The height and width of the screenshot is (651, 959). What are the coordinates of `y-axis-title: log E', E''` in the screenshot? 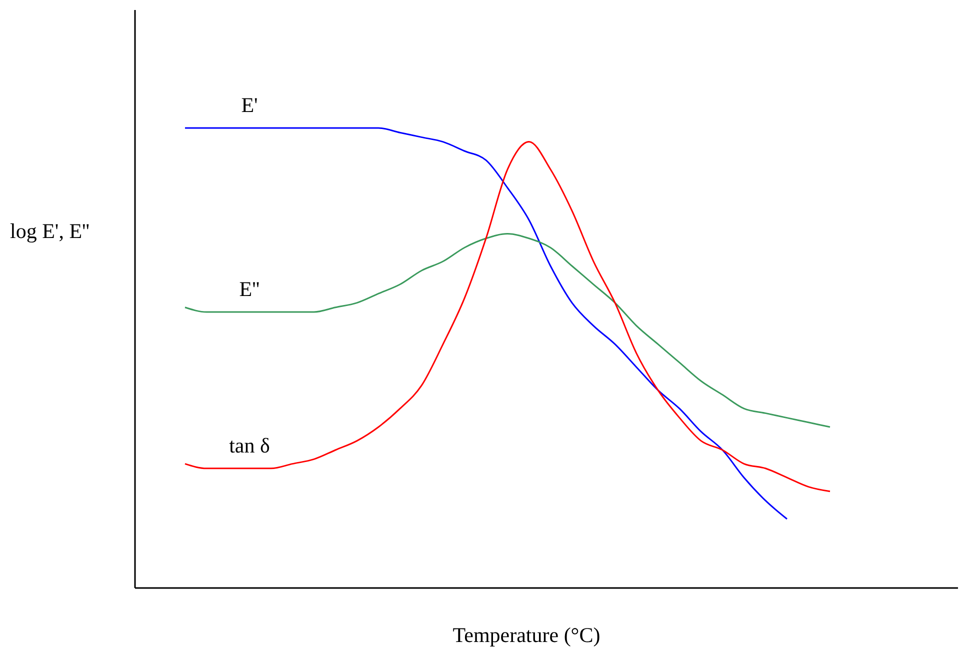 It's located at (50, 231).